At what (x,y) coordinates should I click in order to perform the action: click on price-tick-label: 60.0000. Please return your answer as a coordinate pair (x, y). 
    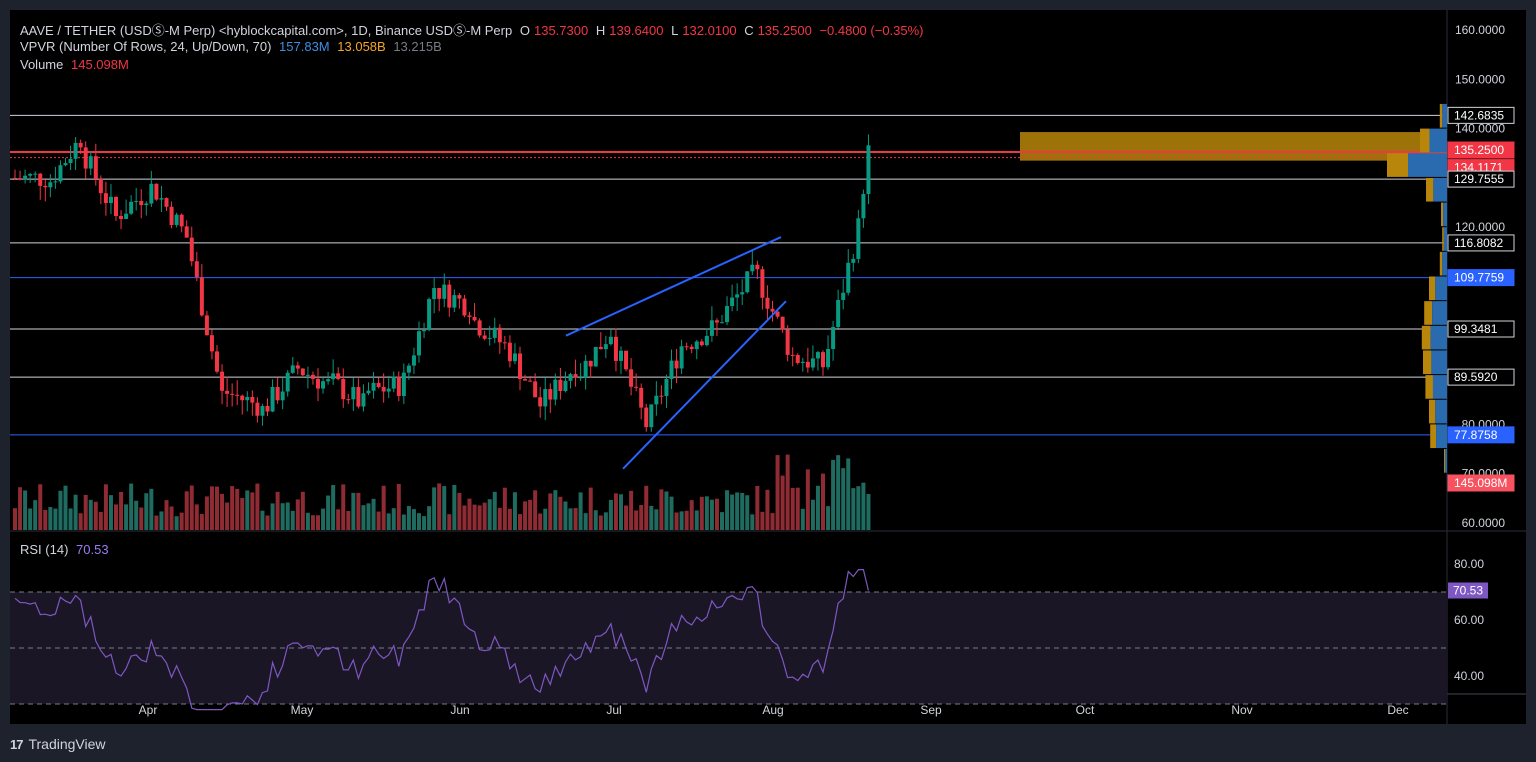
    Looking at the image, I should click on (1484, 523).